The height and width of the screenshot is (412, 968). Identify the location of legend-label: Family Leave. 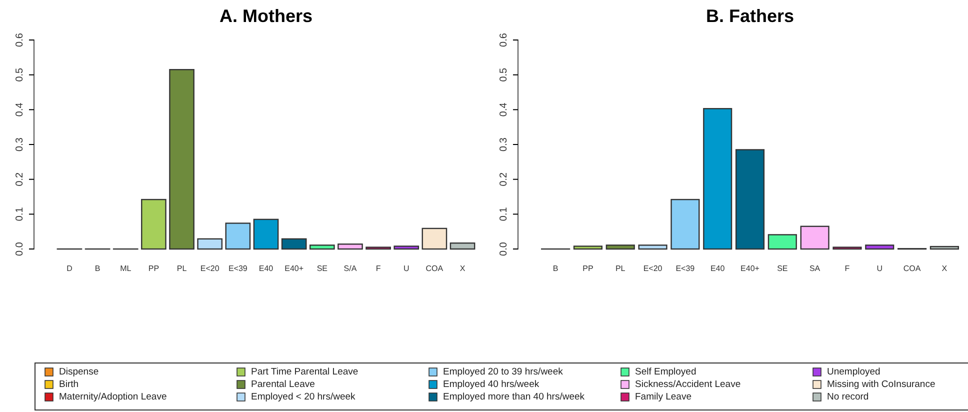
(663, 397).